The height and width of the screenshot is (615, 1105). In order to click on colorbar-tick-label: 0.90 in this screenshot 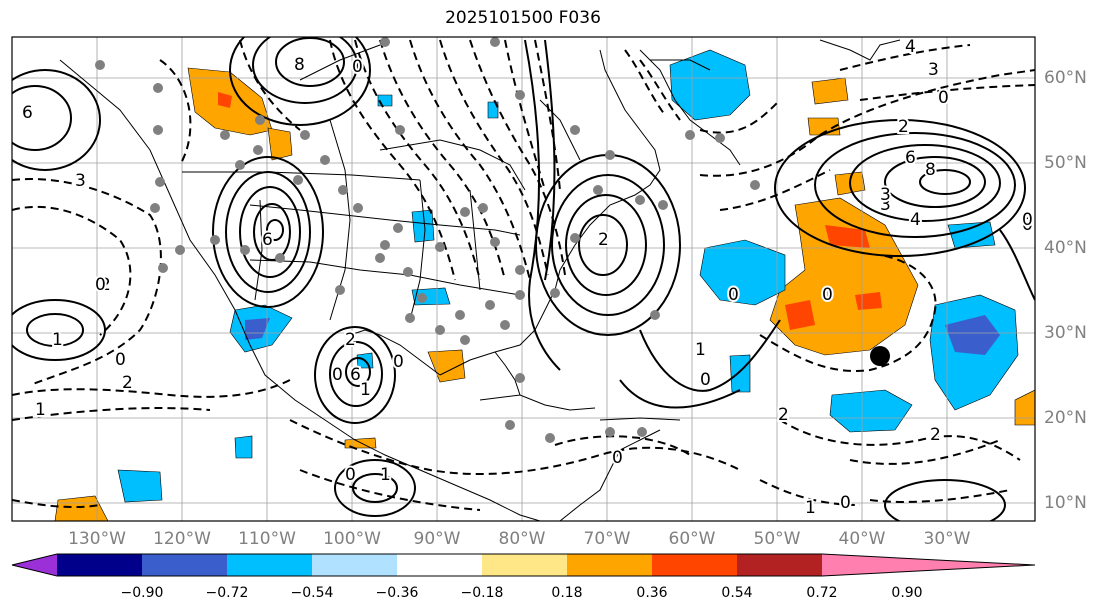, I will do `click(907, 593)`.